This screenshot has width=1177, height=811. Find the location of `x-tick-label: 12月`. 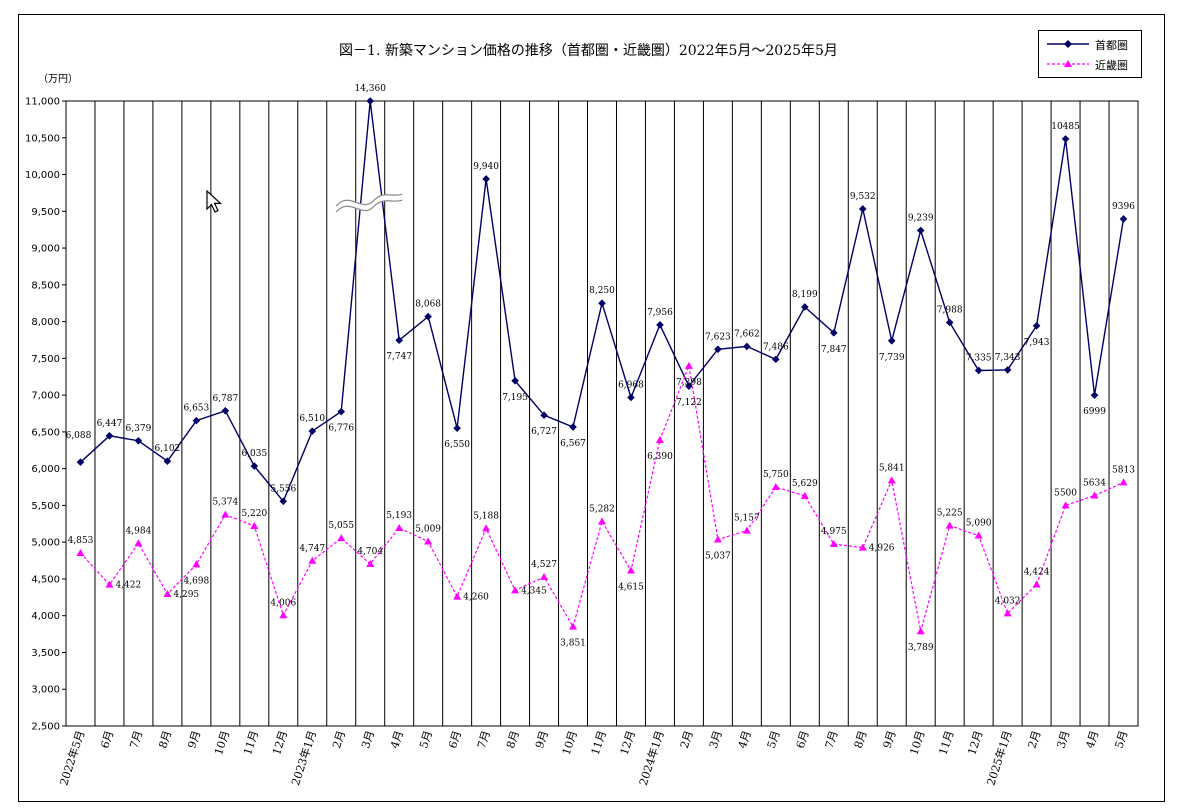

x-tick-label: 12月 is located at coordinates (975, 743).